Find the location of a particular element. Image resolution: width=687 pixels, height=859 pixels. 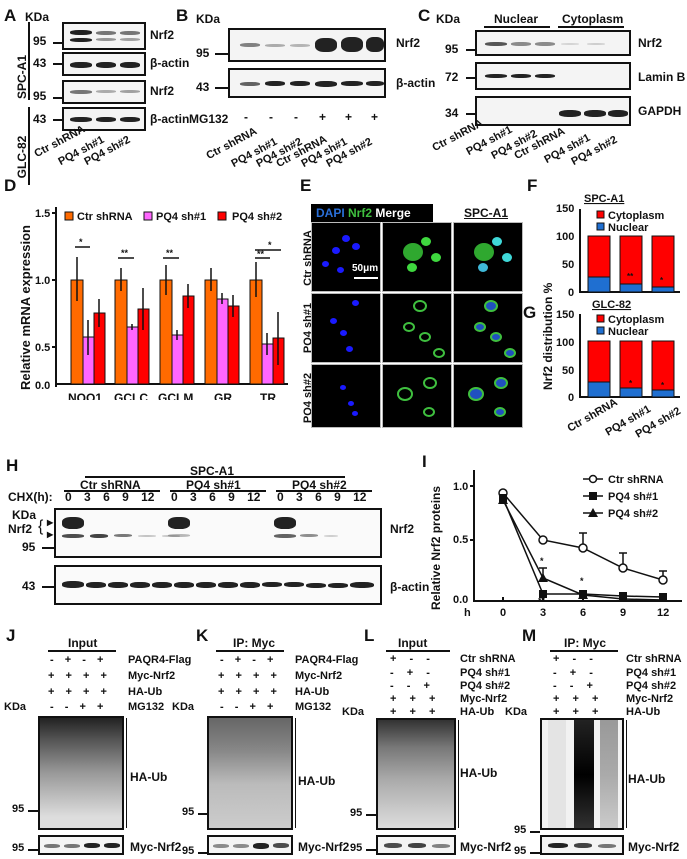

svg-text: Nrf2 distribution % is located at coordinates (548, 336).